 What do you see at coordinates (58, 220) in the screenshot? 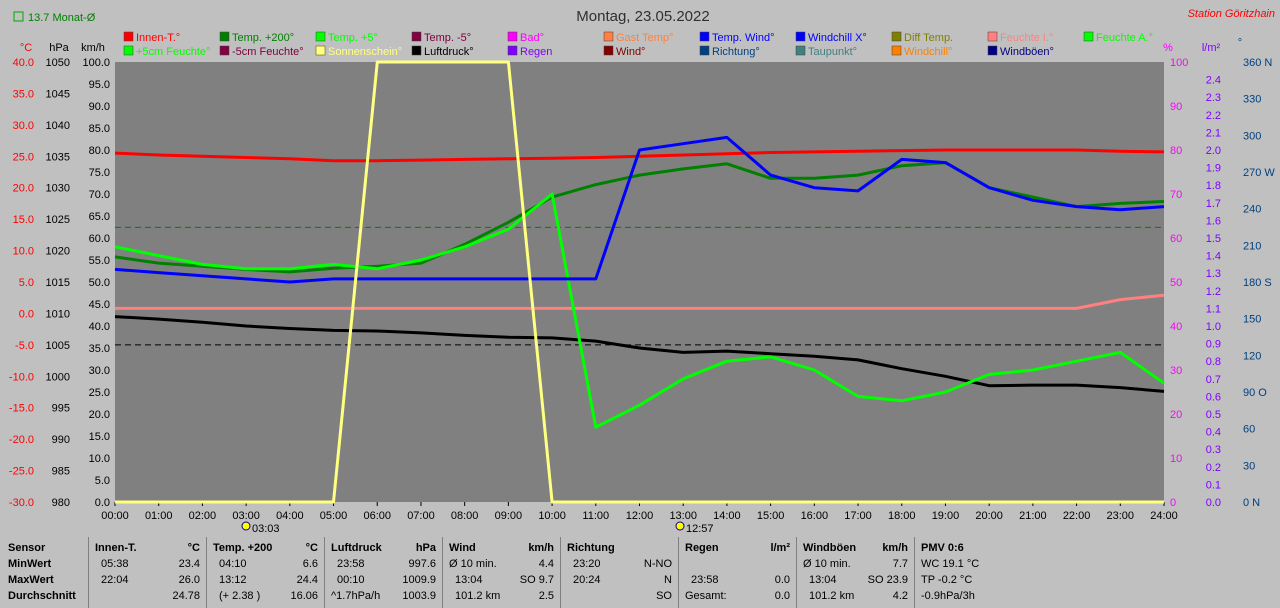
I see `pressure-tick-label: 1025` at bounding box center [58, 220].